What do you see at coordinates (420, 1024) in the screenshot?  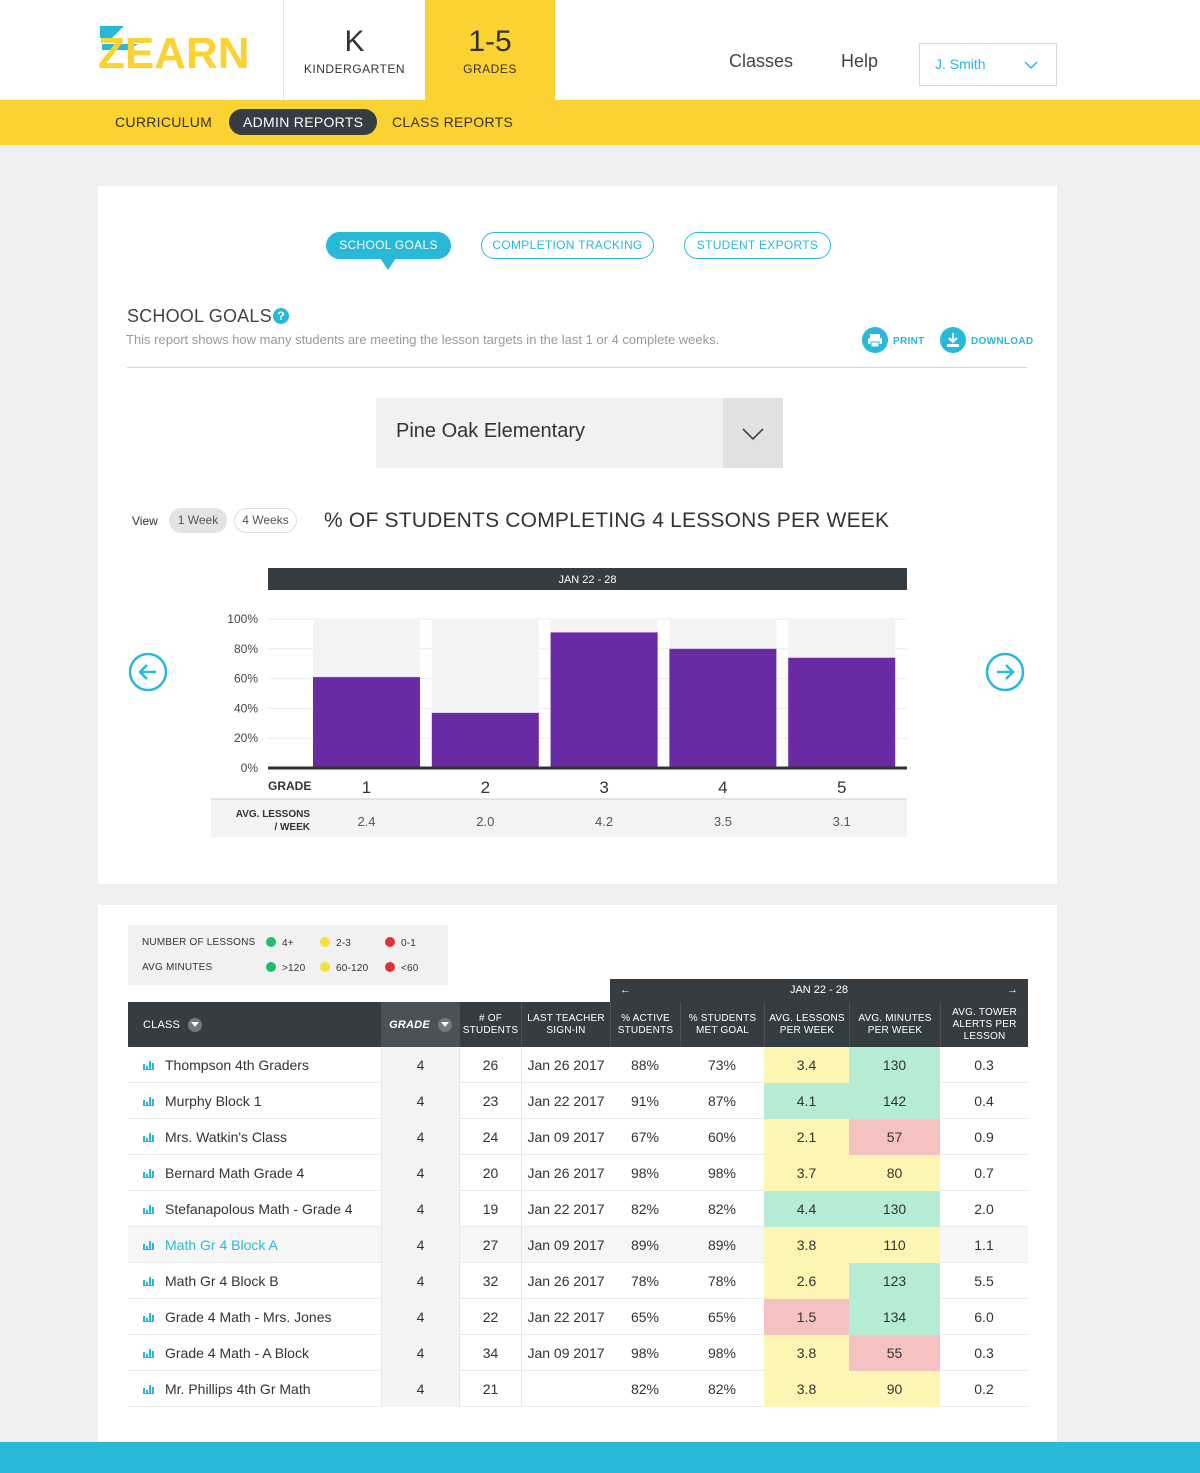 I see `col-grade: GRADE` at bounding box center [420, 1024].